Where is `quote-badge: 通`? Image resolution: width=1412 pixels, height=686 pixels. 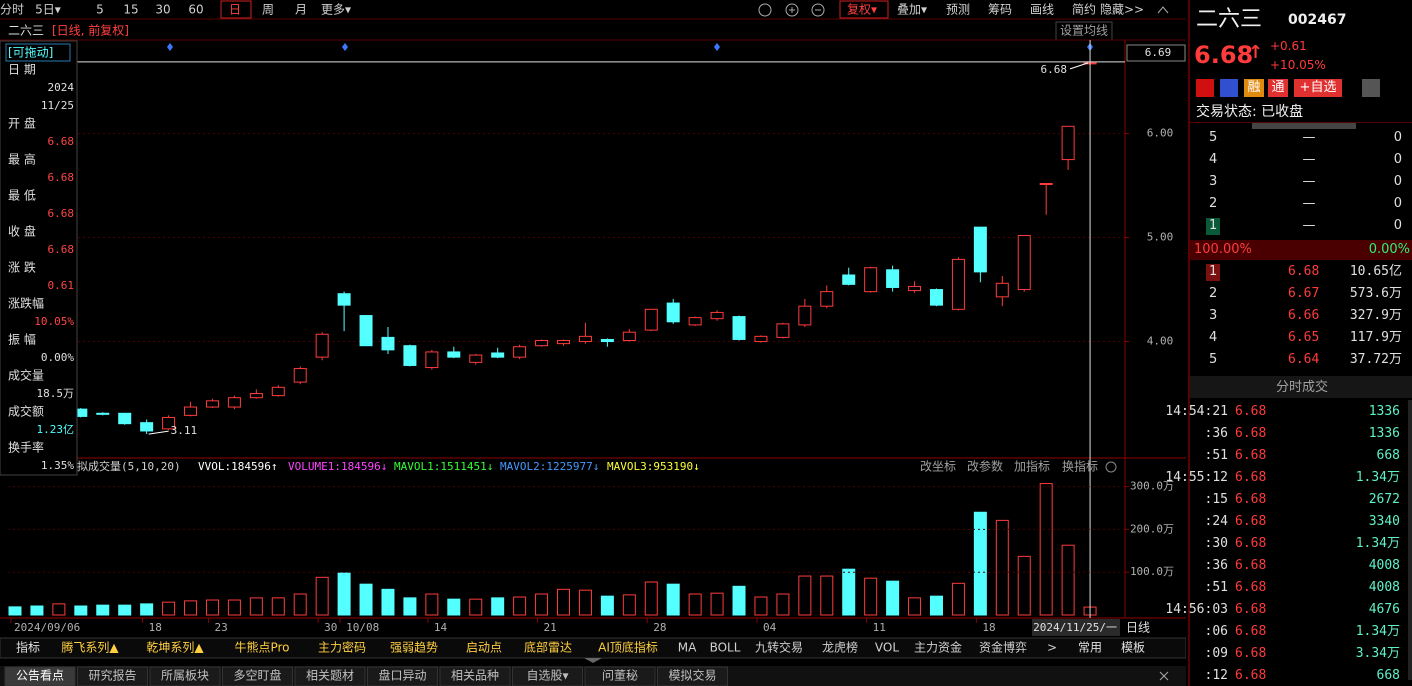 quote-badge: 通 is located at coordinates (1278, 88).